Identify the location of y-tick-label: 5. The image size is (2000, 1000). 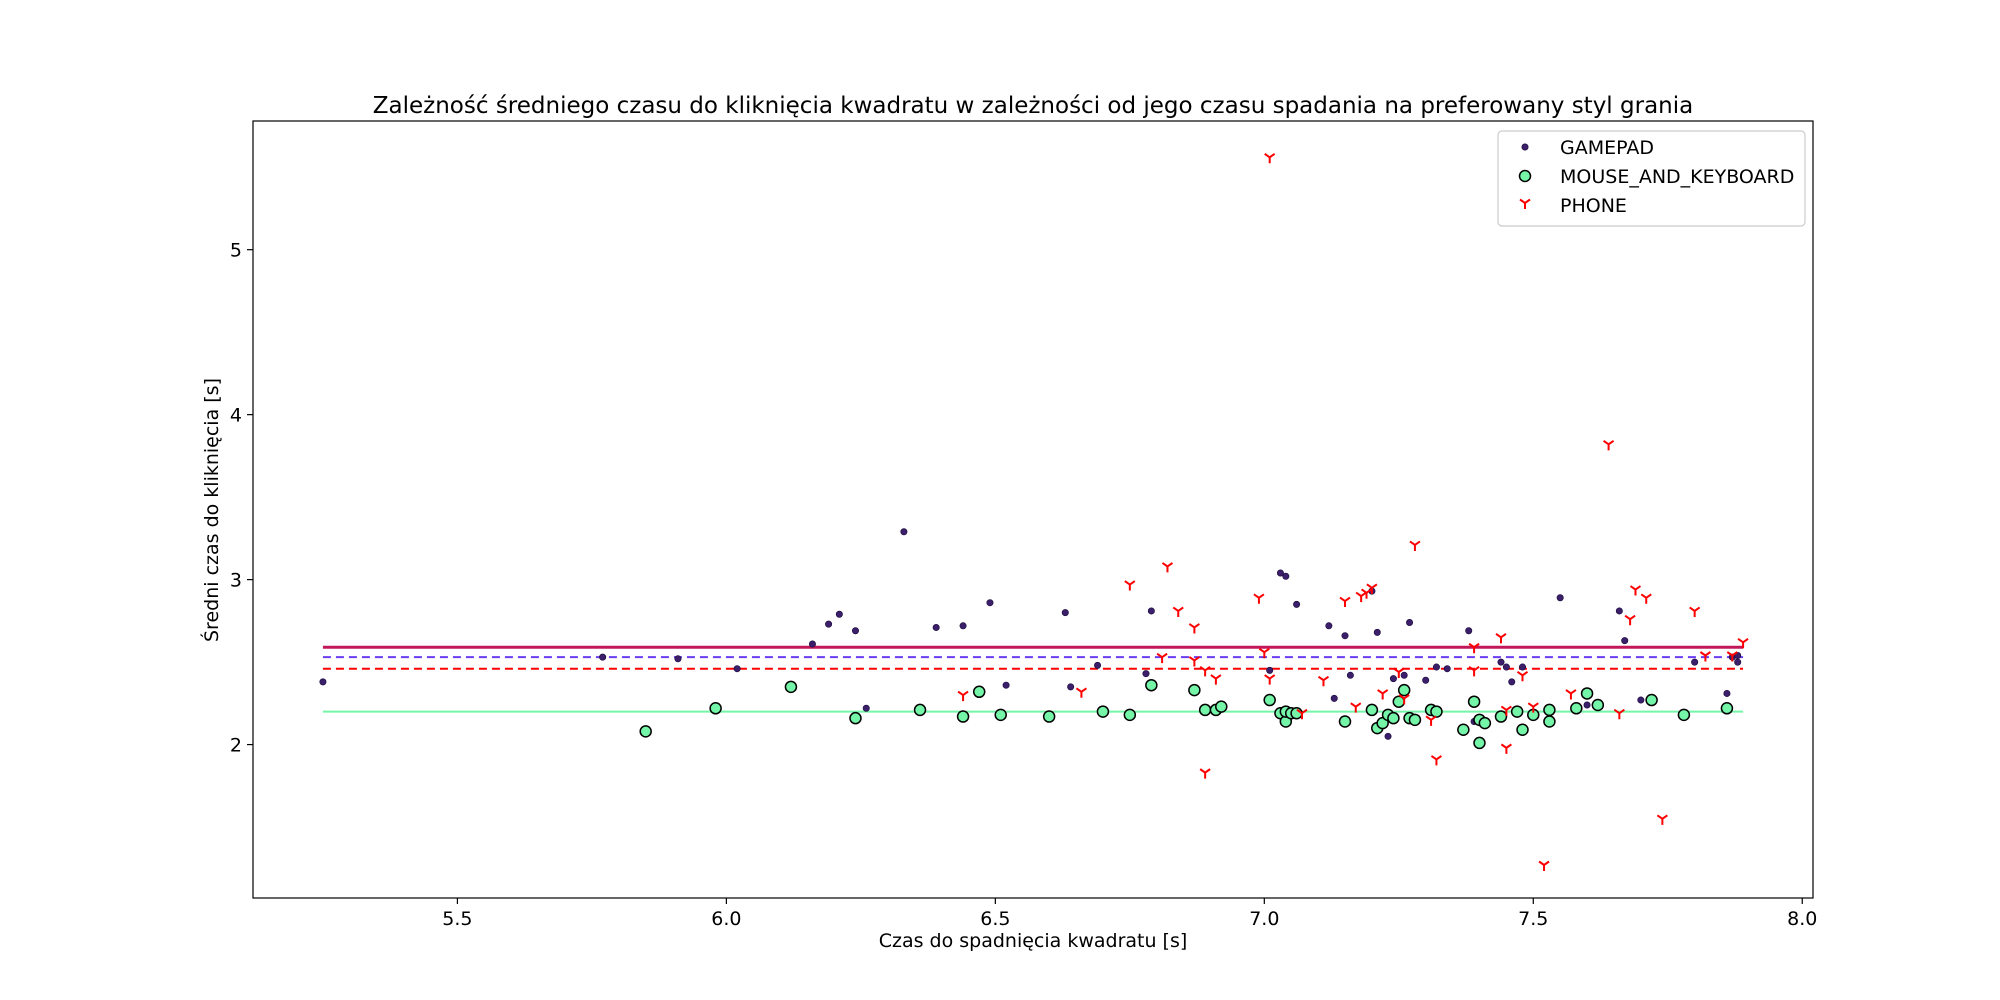
(236, 251).